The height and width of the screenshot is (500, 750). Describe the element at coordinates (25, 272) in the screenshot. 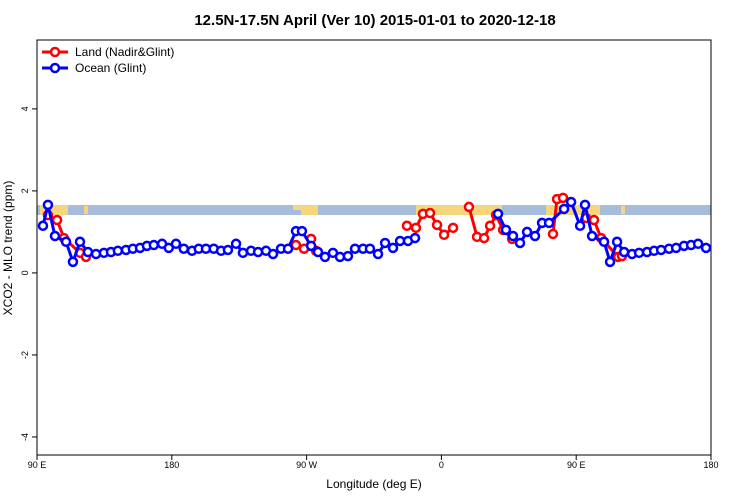

I see `y-tick-label: 0` at that location.